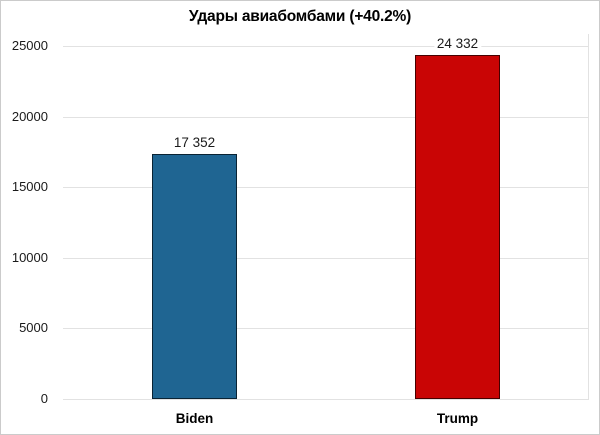  Describe the element at coordinates (29, 187) in the screenshot. I see `y-tick-label-15000: 15000` at that location.